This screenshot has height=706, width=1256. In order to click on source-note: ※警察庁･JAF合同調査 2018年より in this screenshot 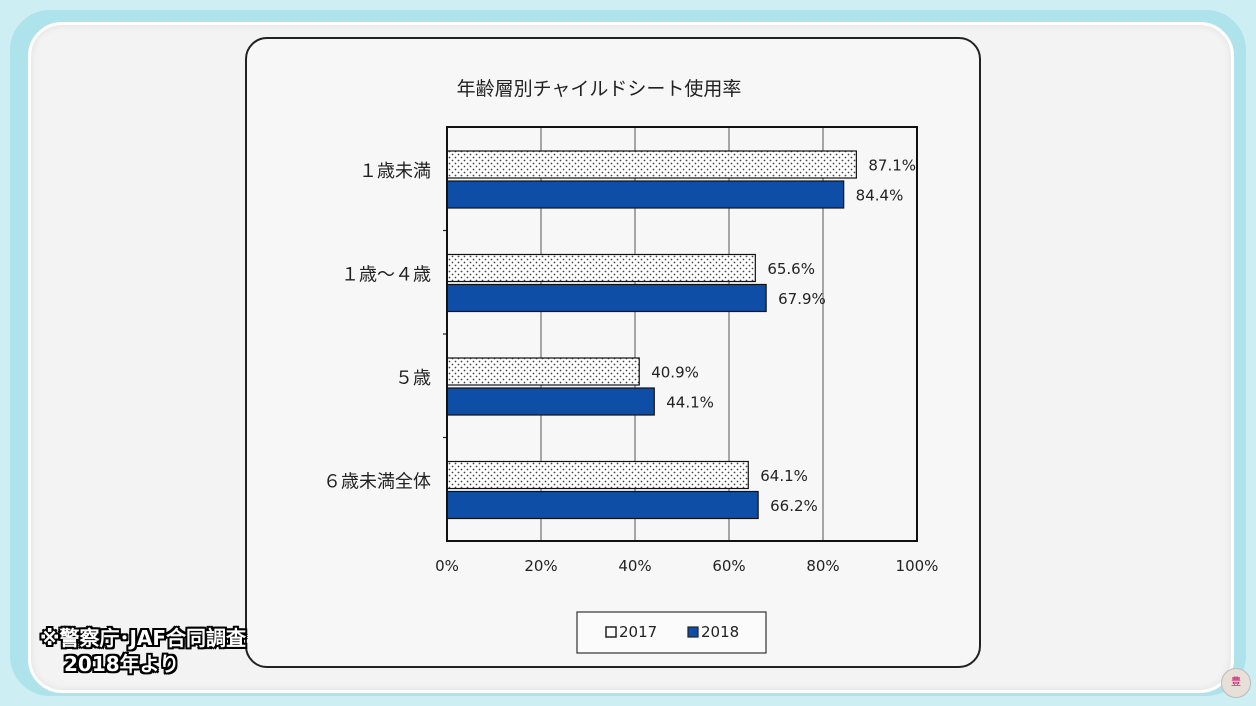, I will do `click(143, 651)`.